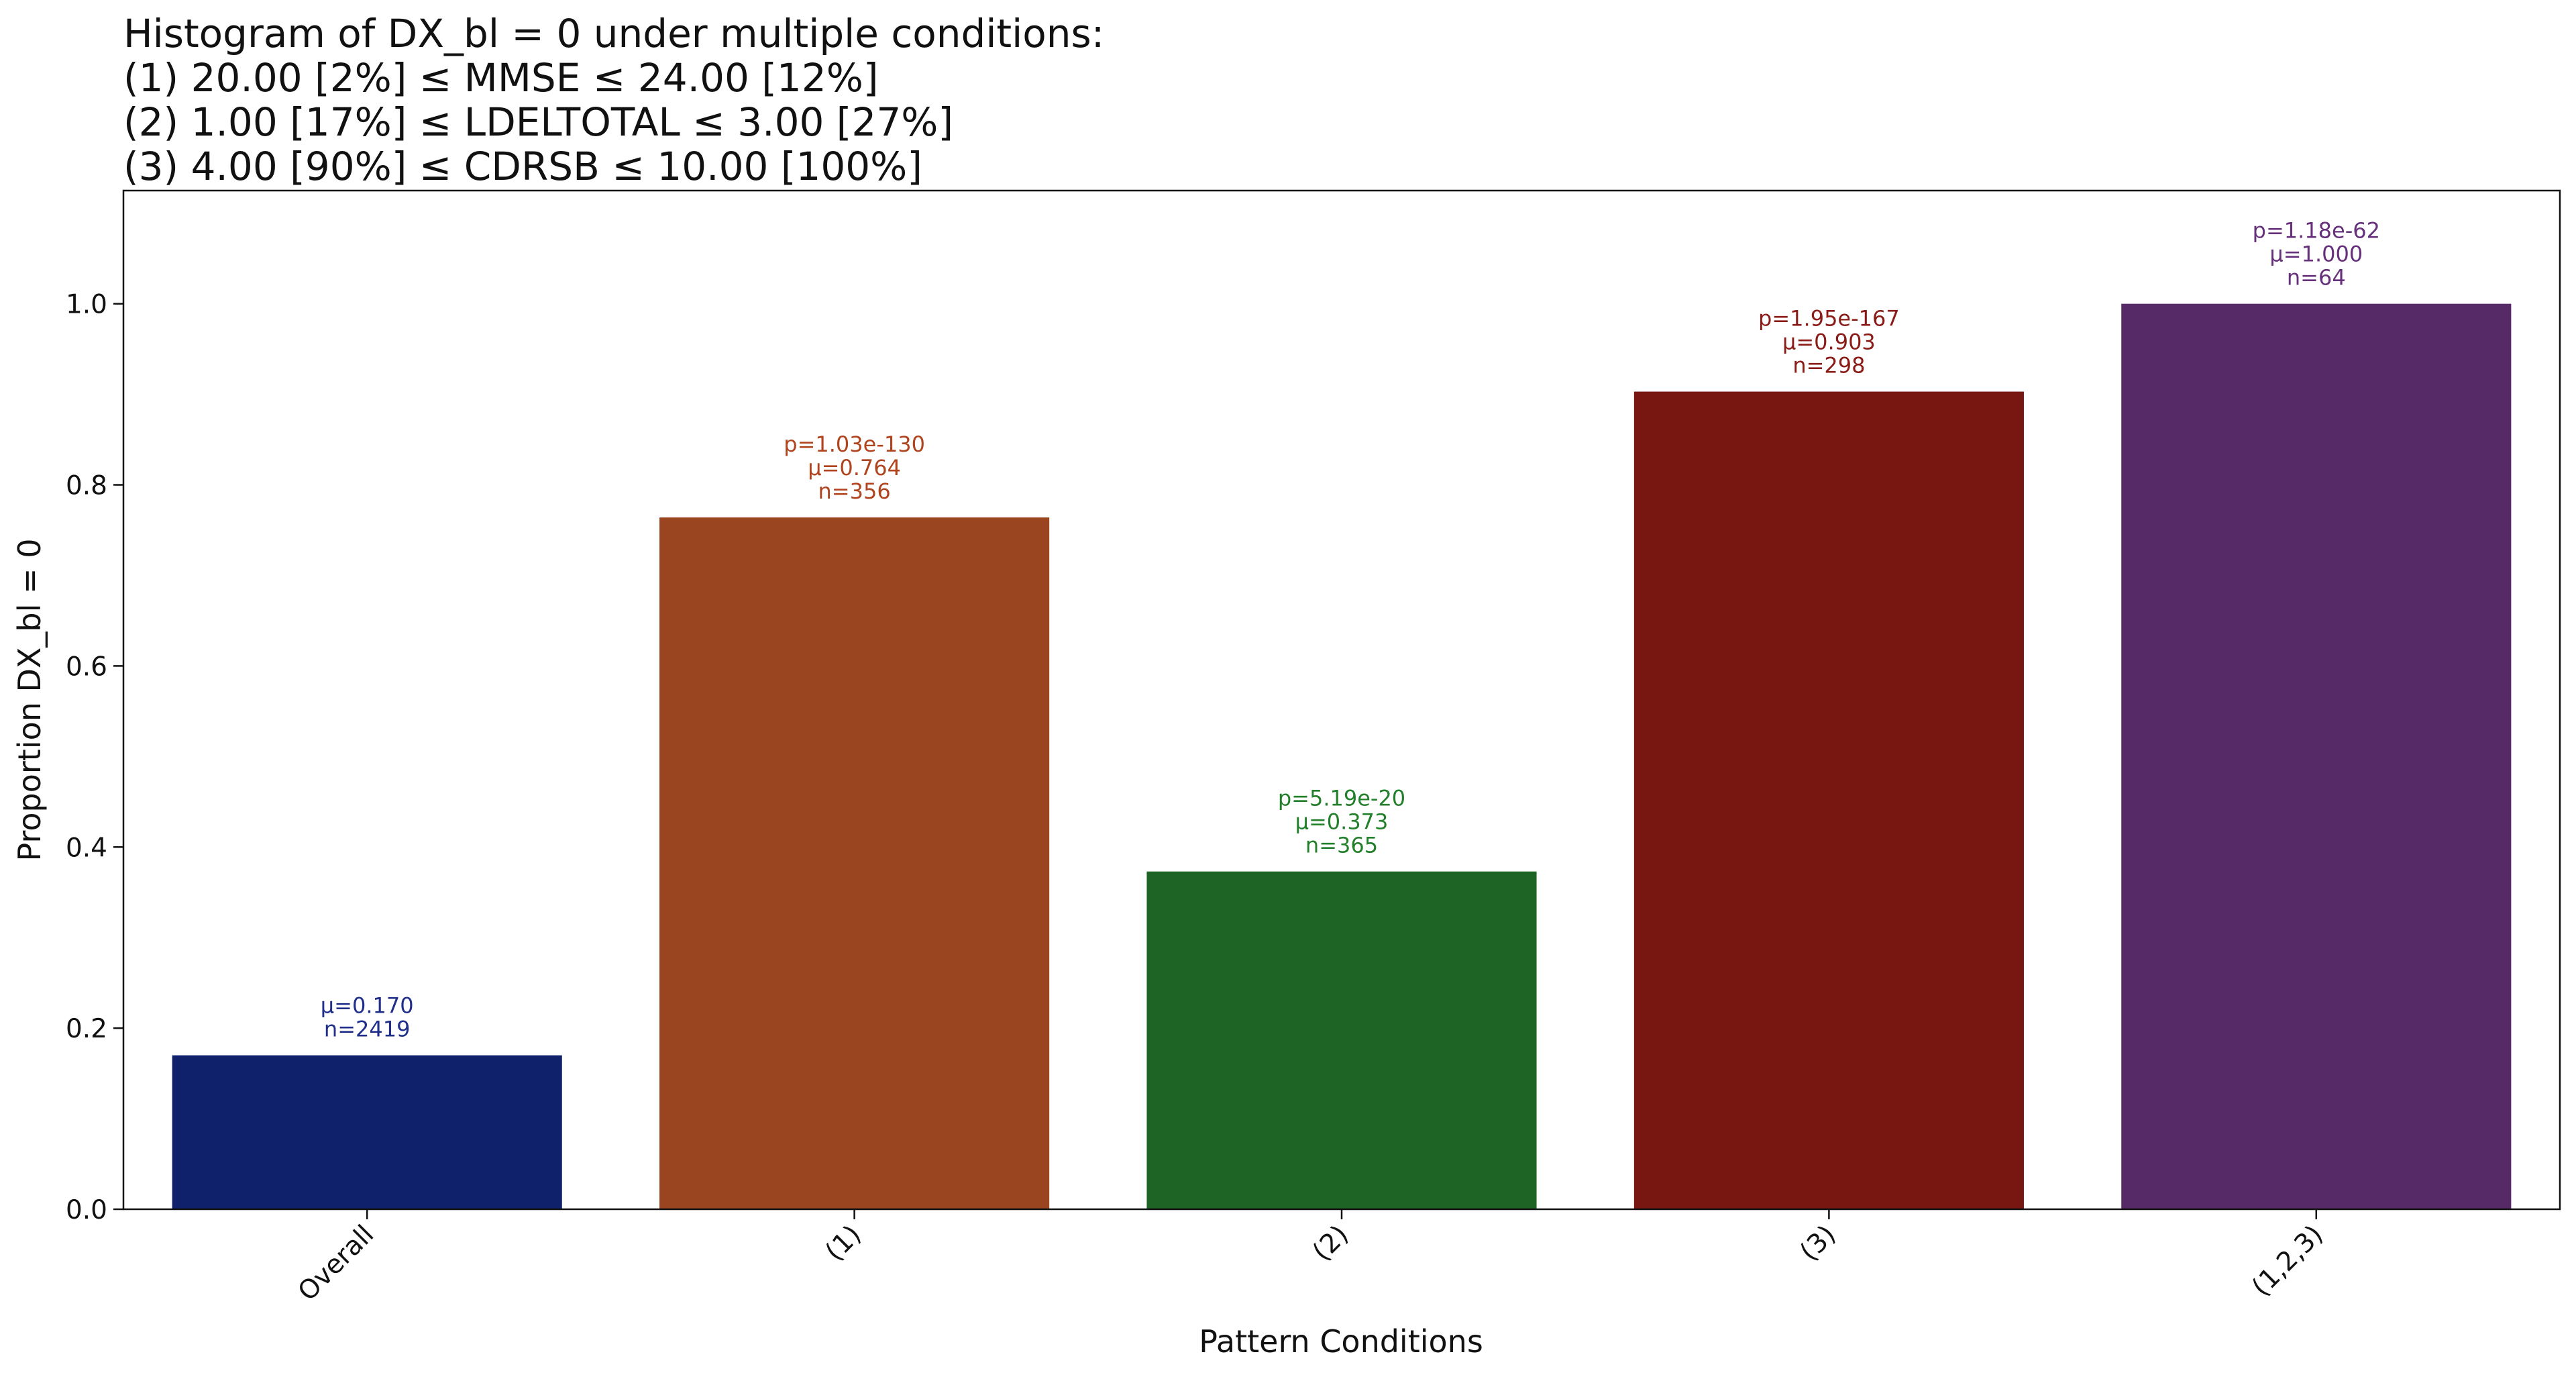  What do you see at coordinates (86, 305) in the screenshot?
I see `y-tick-label: 1.0` at bounding box center [86, 305].